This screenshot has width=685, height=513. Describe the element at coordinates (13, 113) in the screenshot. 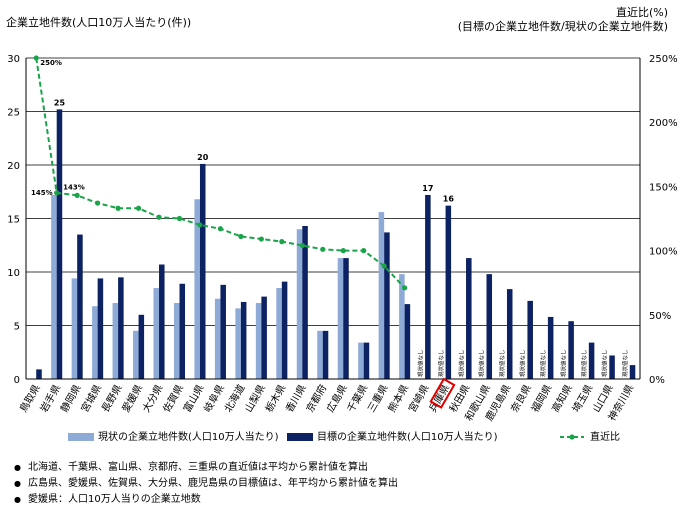

I see `y-left-tick-label: 25` at that location.